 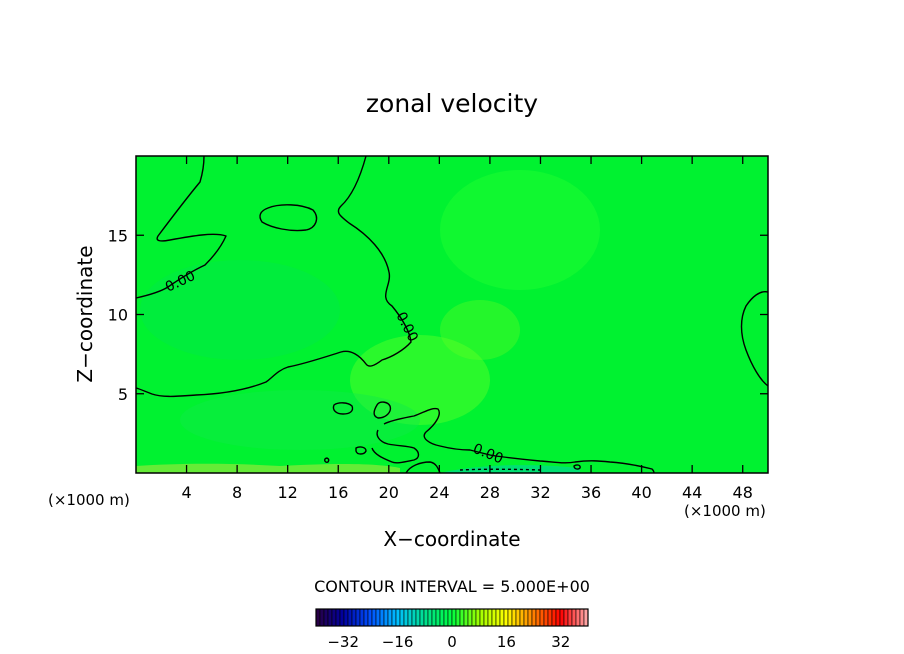 I want to click on chart-title: zonal velocity, so click(x=452, y=103).